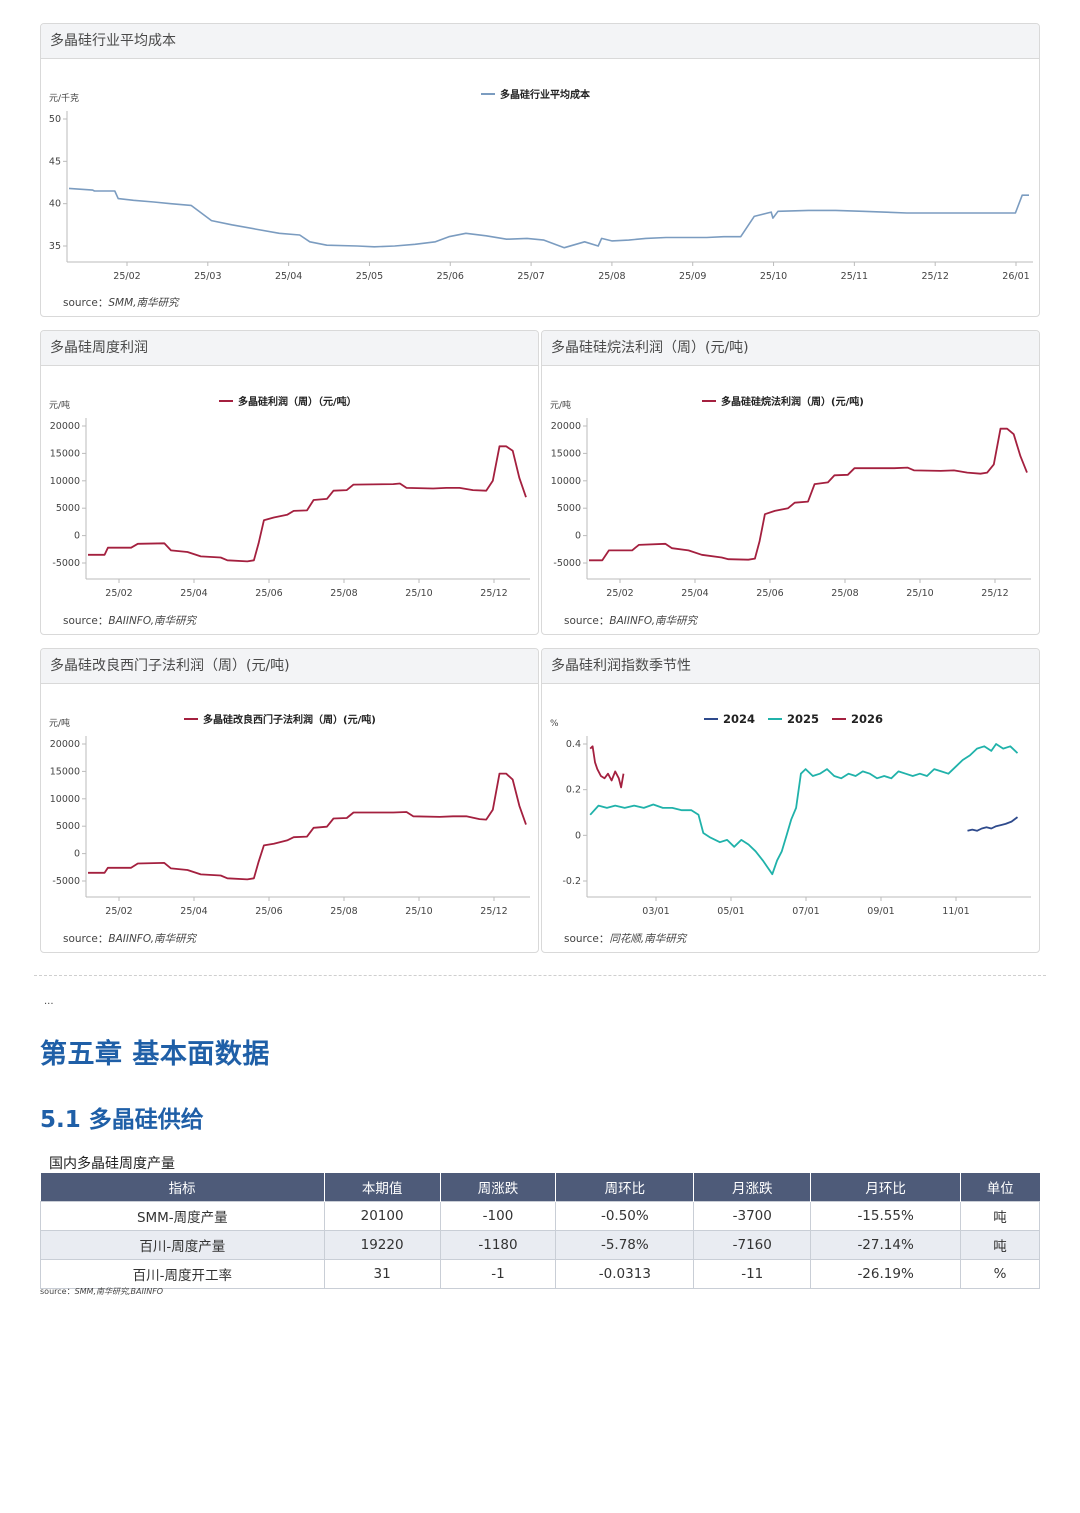  What do you see at coordinates (307, 826) in the screenshot?
I see `series-line-多晶硅改良西门子法利润（周）(元/吨)` at bounding box center [307, 826].